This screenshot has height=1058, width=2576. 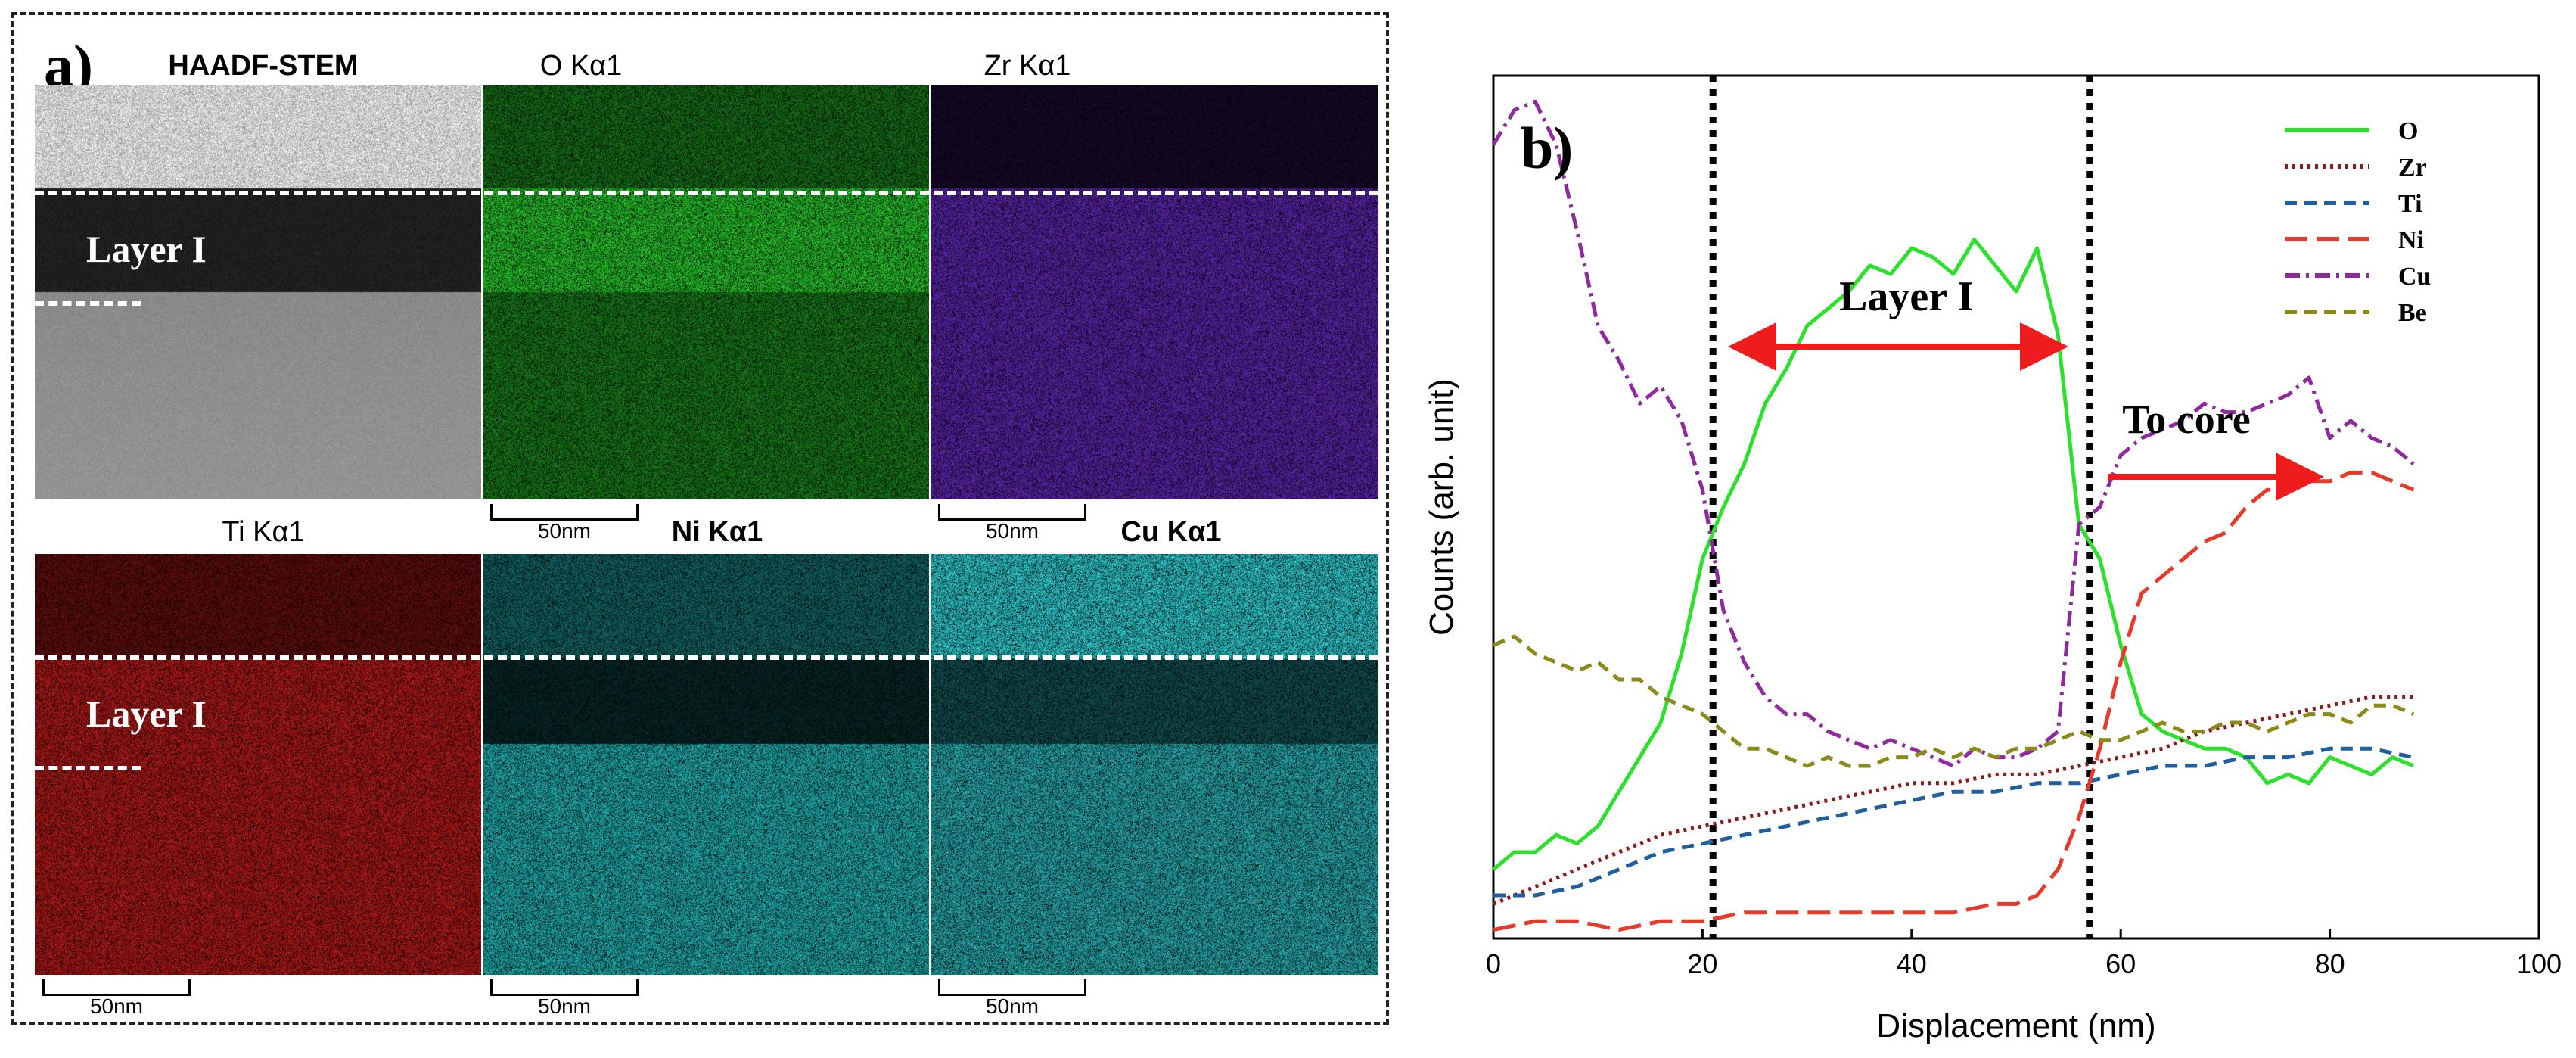 What do you see at coordinates (706, 193) in the screenshot?
I see `layer-boundary-line-top` at bounding box center [706, 193].